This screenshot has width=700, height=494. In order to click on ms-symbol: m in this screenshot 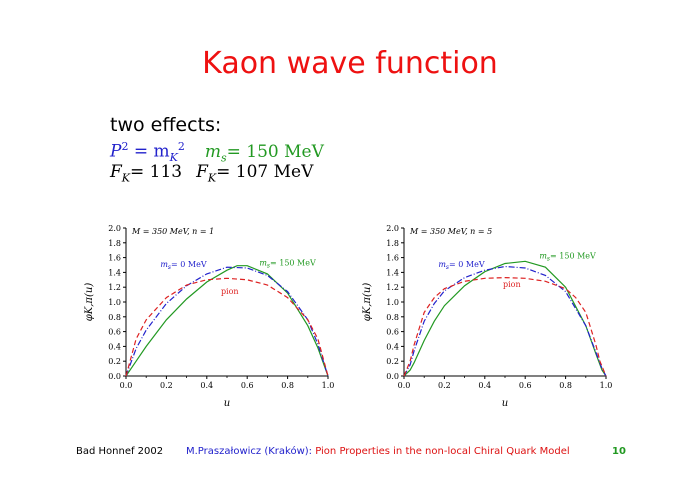, I will do `click(212, 151)`.